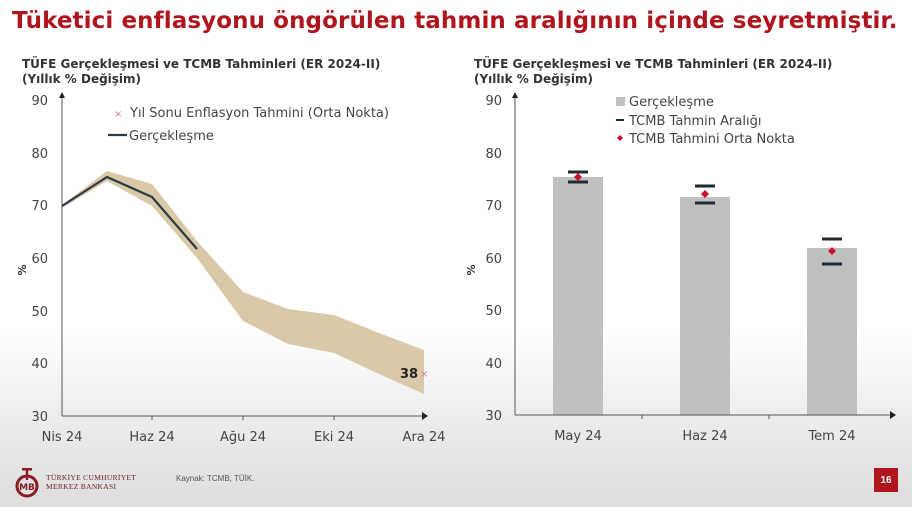  I want to click on legend-range-label: TCMB Tahmin Aralığı, so click(694, 121).